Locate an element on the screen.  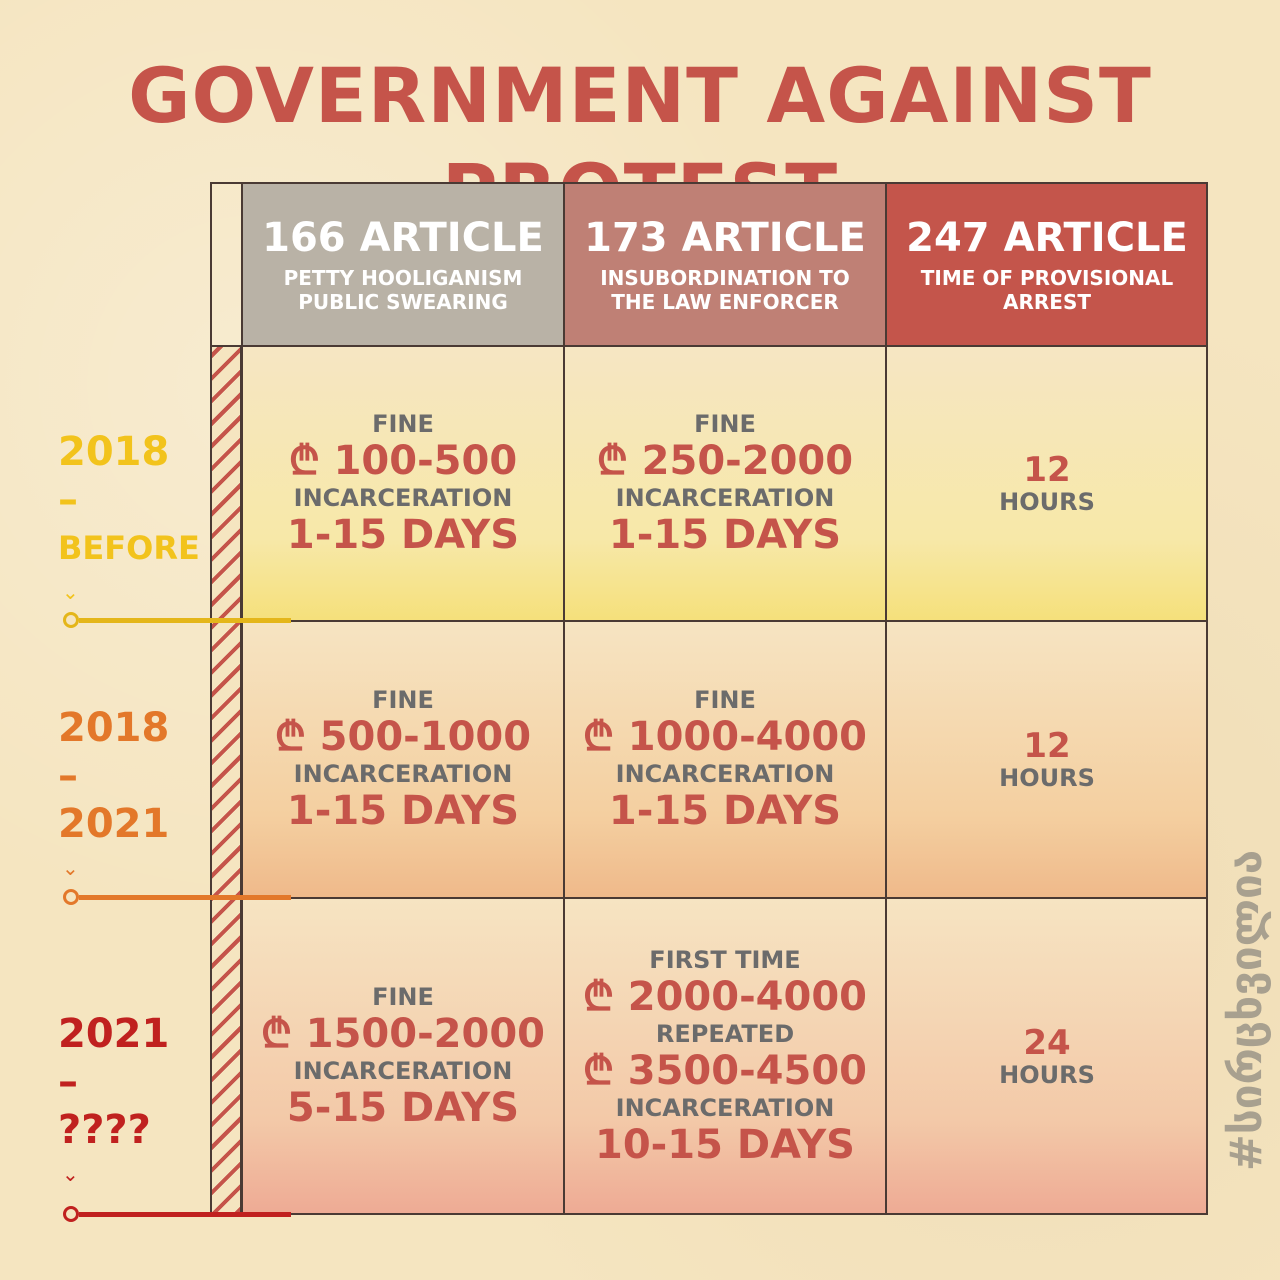
cell-2021-future-art247: 24 HOURS is located at coordinates (1047, 1056).